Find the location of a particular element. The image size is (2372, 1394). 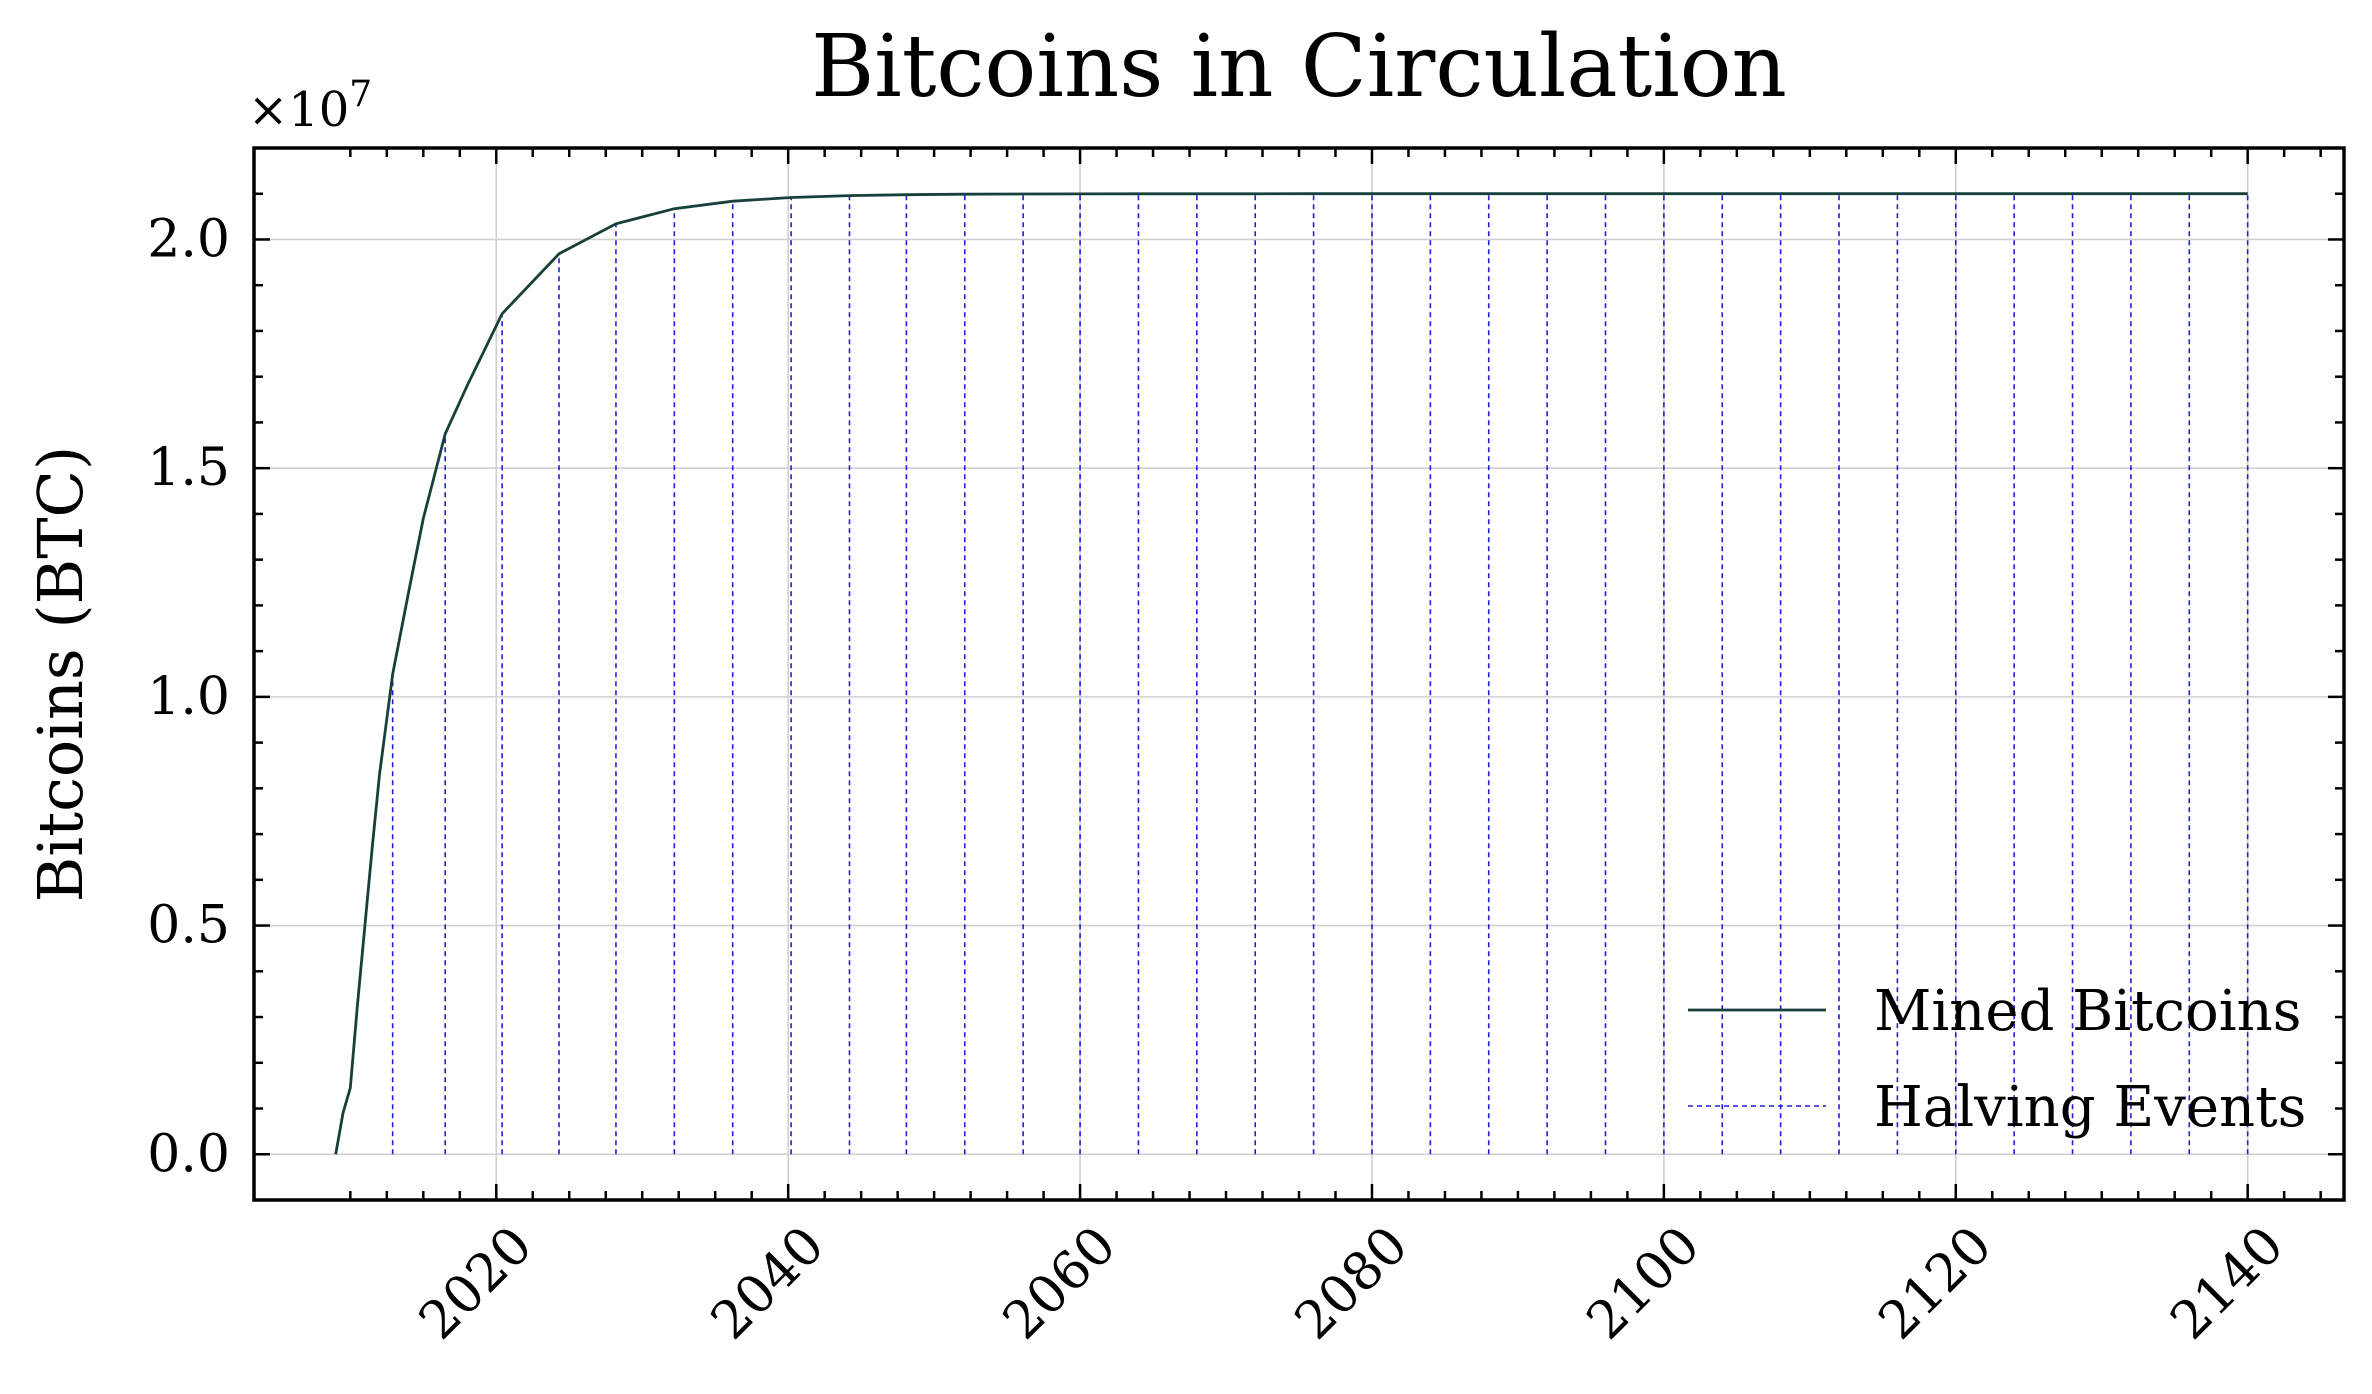

y-tick-label: 2.0 is located at coordinates (188, 239).